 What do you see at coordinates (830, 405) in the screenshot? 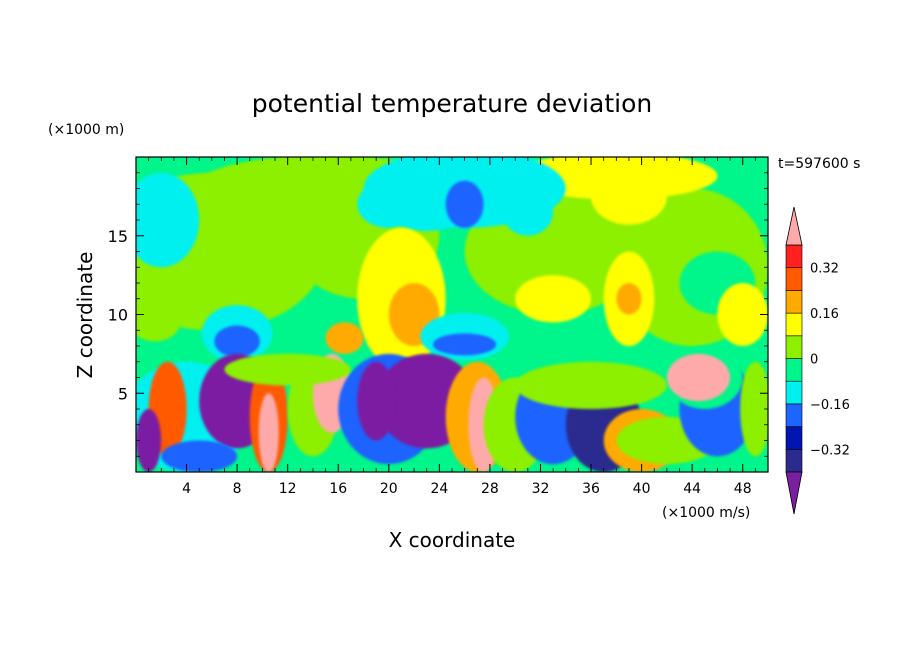
I see `colorbar-tick-label: −0.16` at bounding box center [830, 405].